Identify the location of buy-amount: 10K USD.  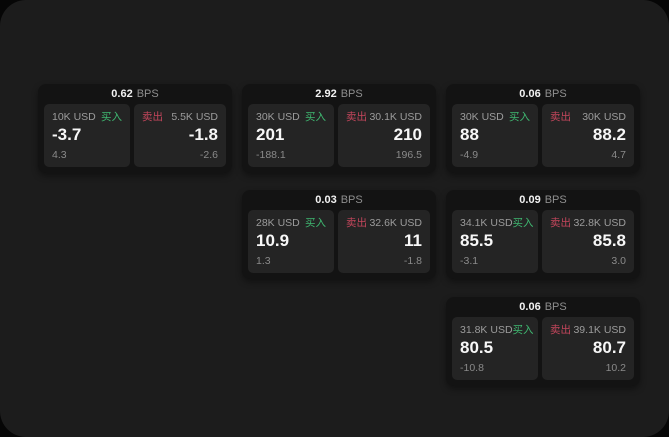
(74, 117).